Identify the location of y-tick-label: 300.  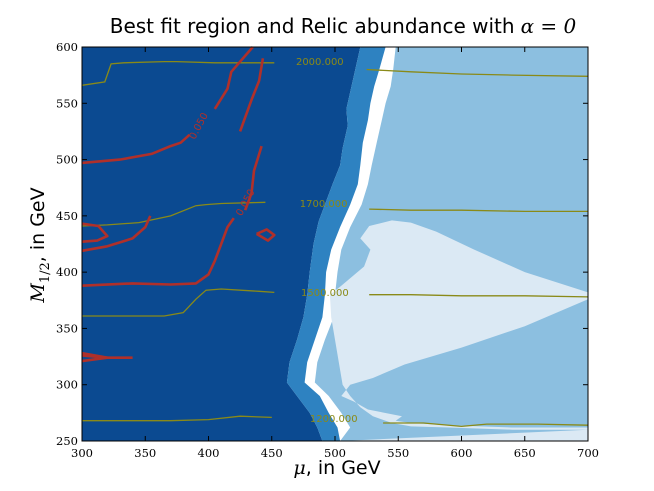
(67, 385).